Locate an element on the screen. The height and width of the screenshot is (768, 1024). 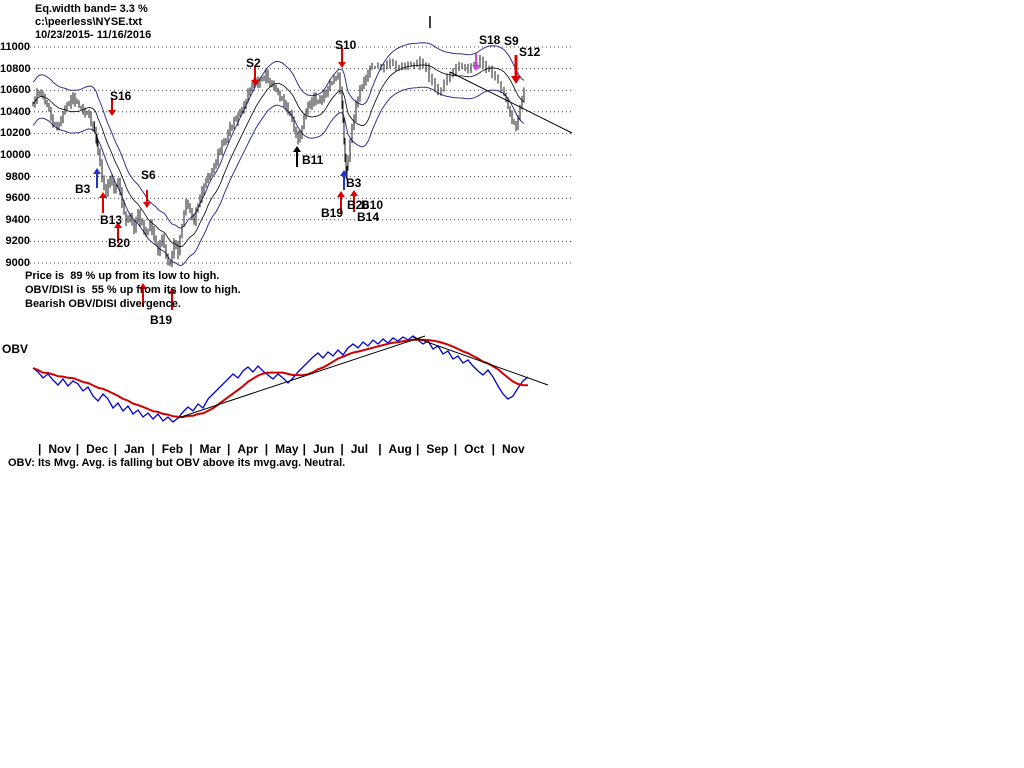
month-name: May is located at coordinates (287, 449).